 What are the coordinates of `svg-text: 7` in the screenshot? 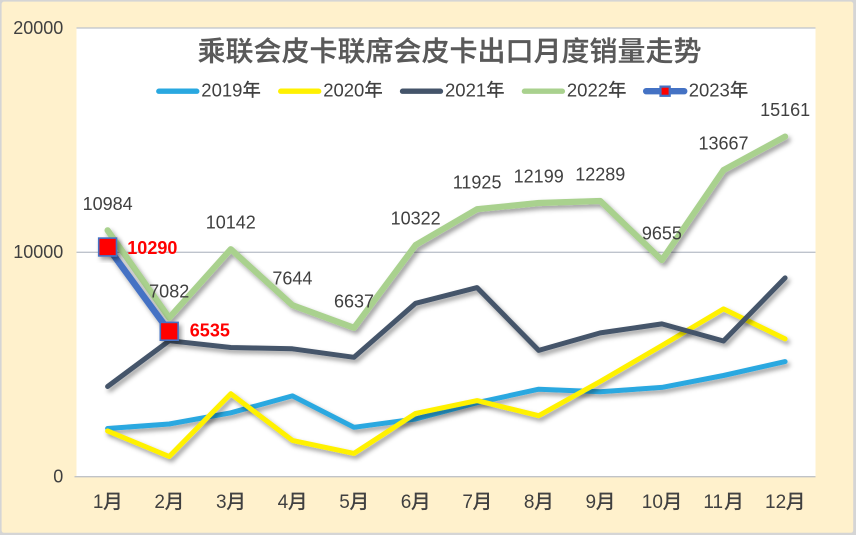 It's located at (467, 502).